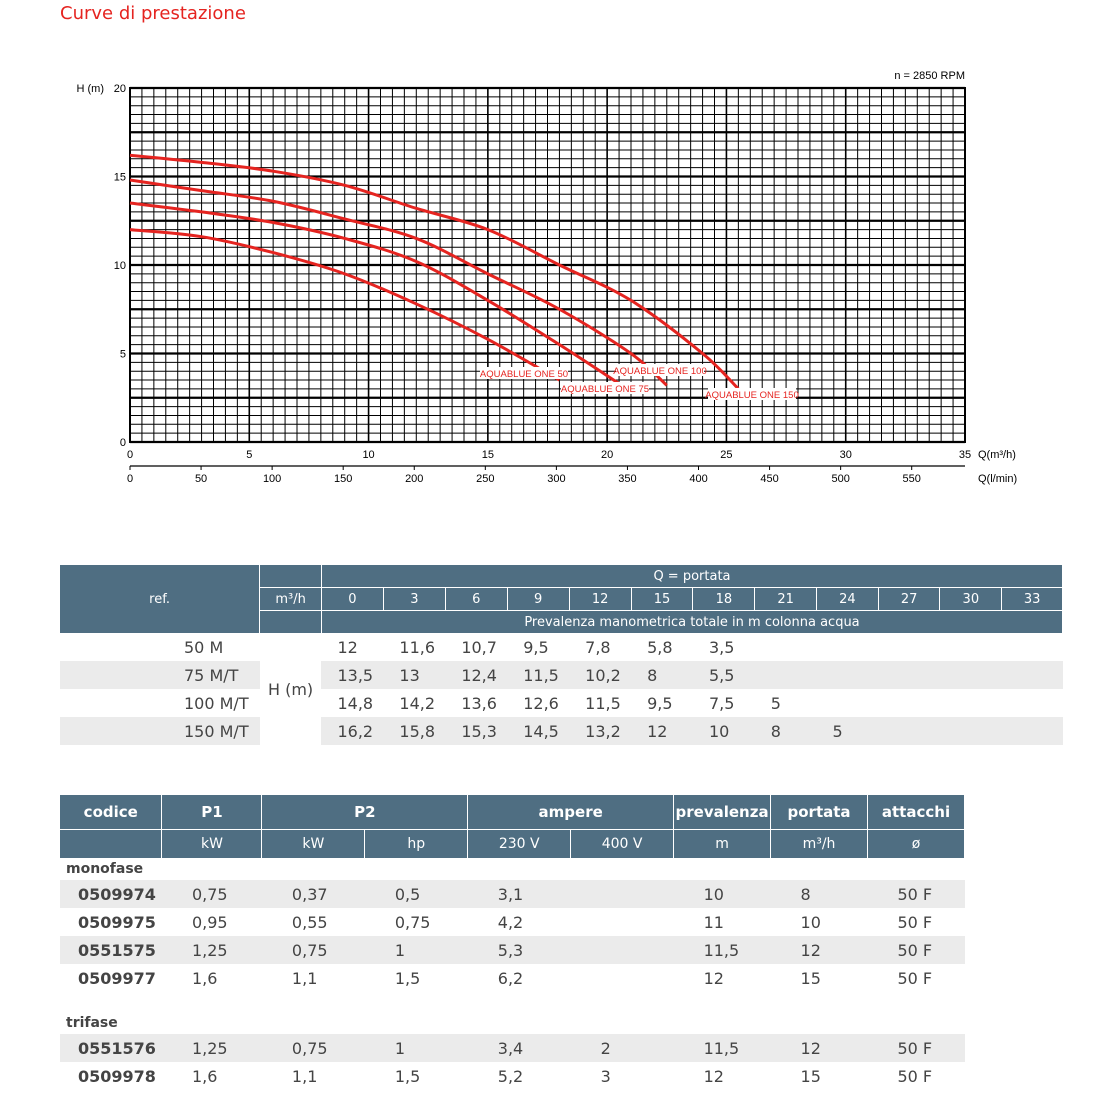 The image size is (1100, 1100). I want to click on spec-row: 0509977 1,6 1,1 1,5 6,2 12 15 50 F, so click(512, 978).